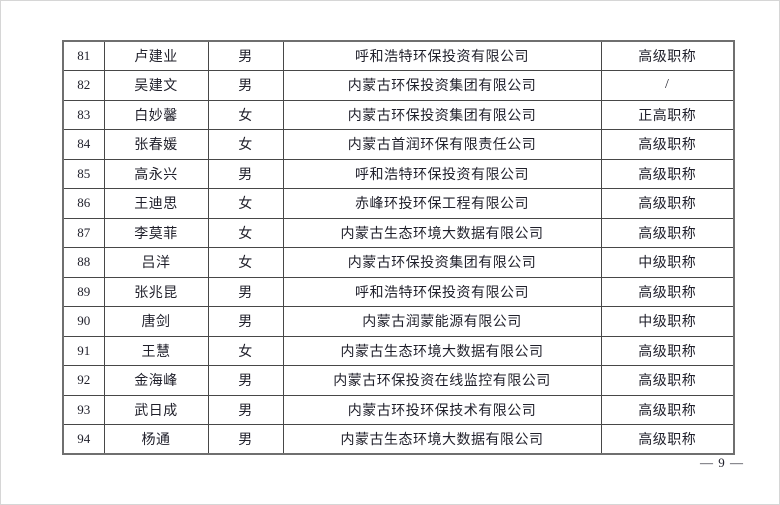 The width and height of the screenshot is (780, 505). I want to click on cell-index: 83, so click(83, 114).